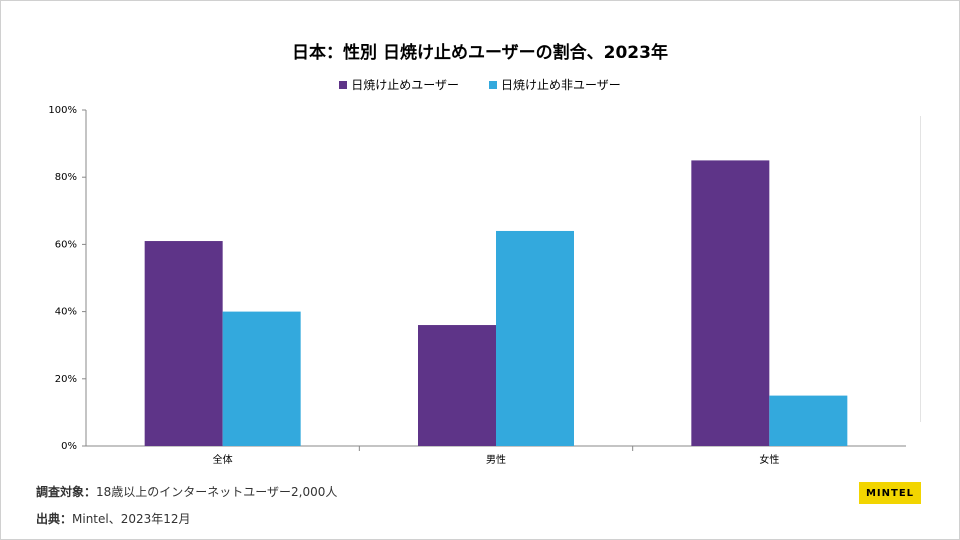 This screenshot has height=540, width=960. I want to click on survey-text: 18歳以上のインターネットユーザー2,000人, so click(217, 492).